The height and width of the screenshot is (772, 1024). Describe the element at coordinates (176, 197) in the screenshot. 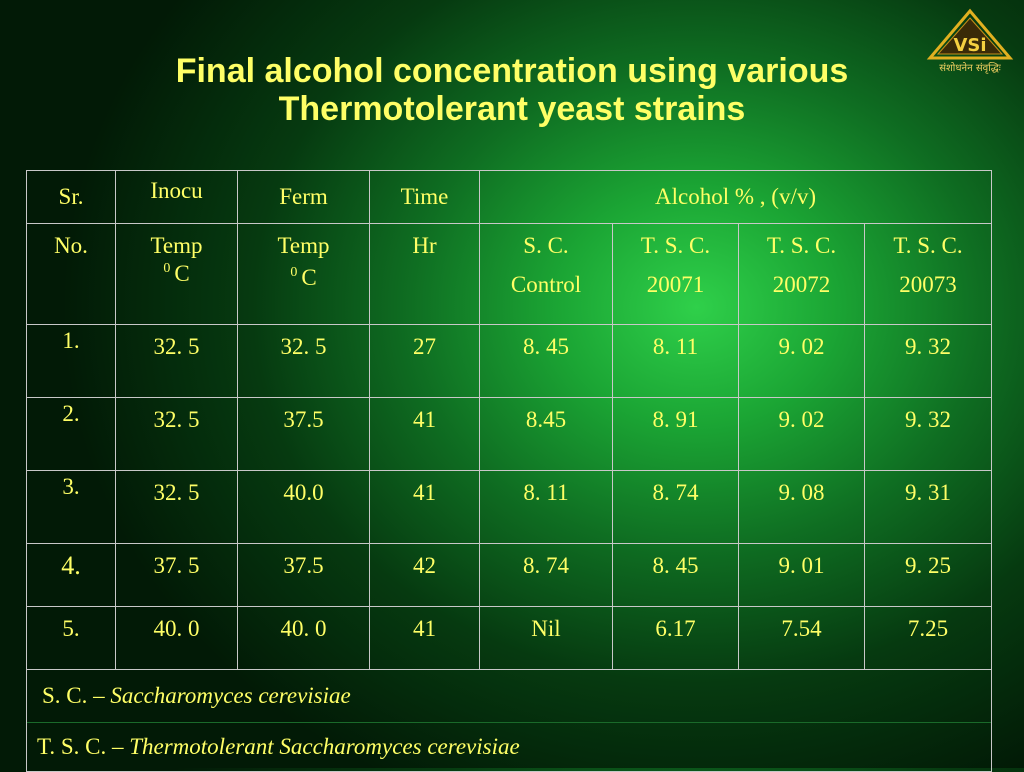

I see `header-inocu: Inocu` at that location.